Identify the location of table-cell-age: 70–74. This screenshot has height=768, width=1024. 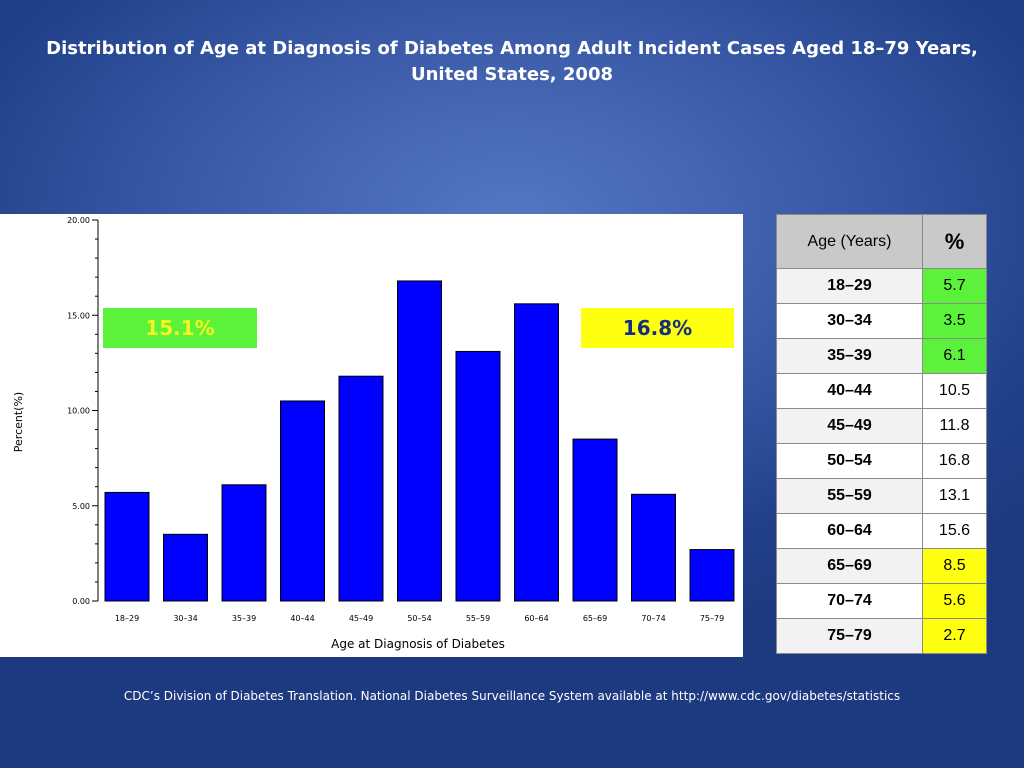
(849, 601).